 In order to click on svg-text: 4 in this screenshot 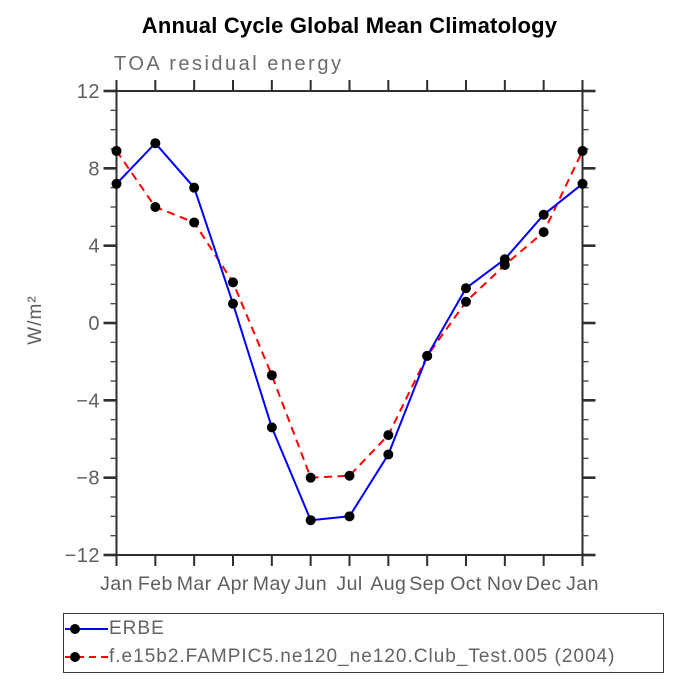, I will do `click(94, 247)`.